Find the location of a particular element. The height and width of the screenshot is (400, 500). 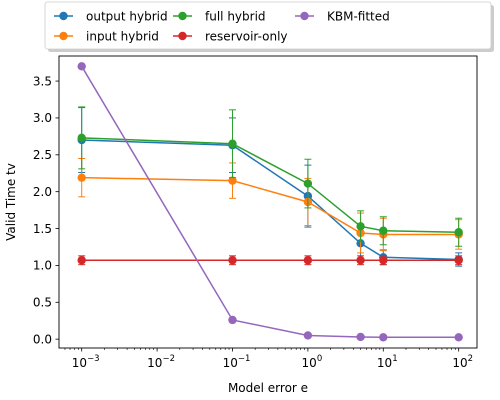

legend-item: reservoir-only is located at coordinates (230, 36).